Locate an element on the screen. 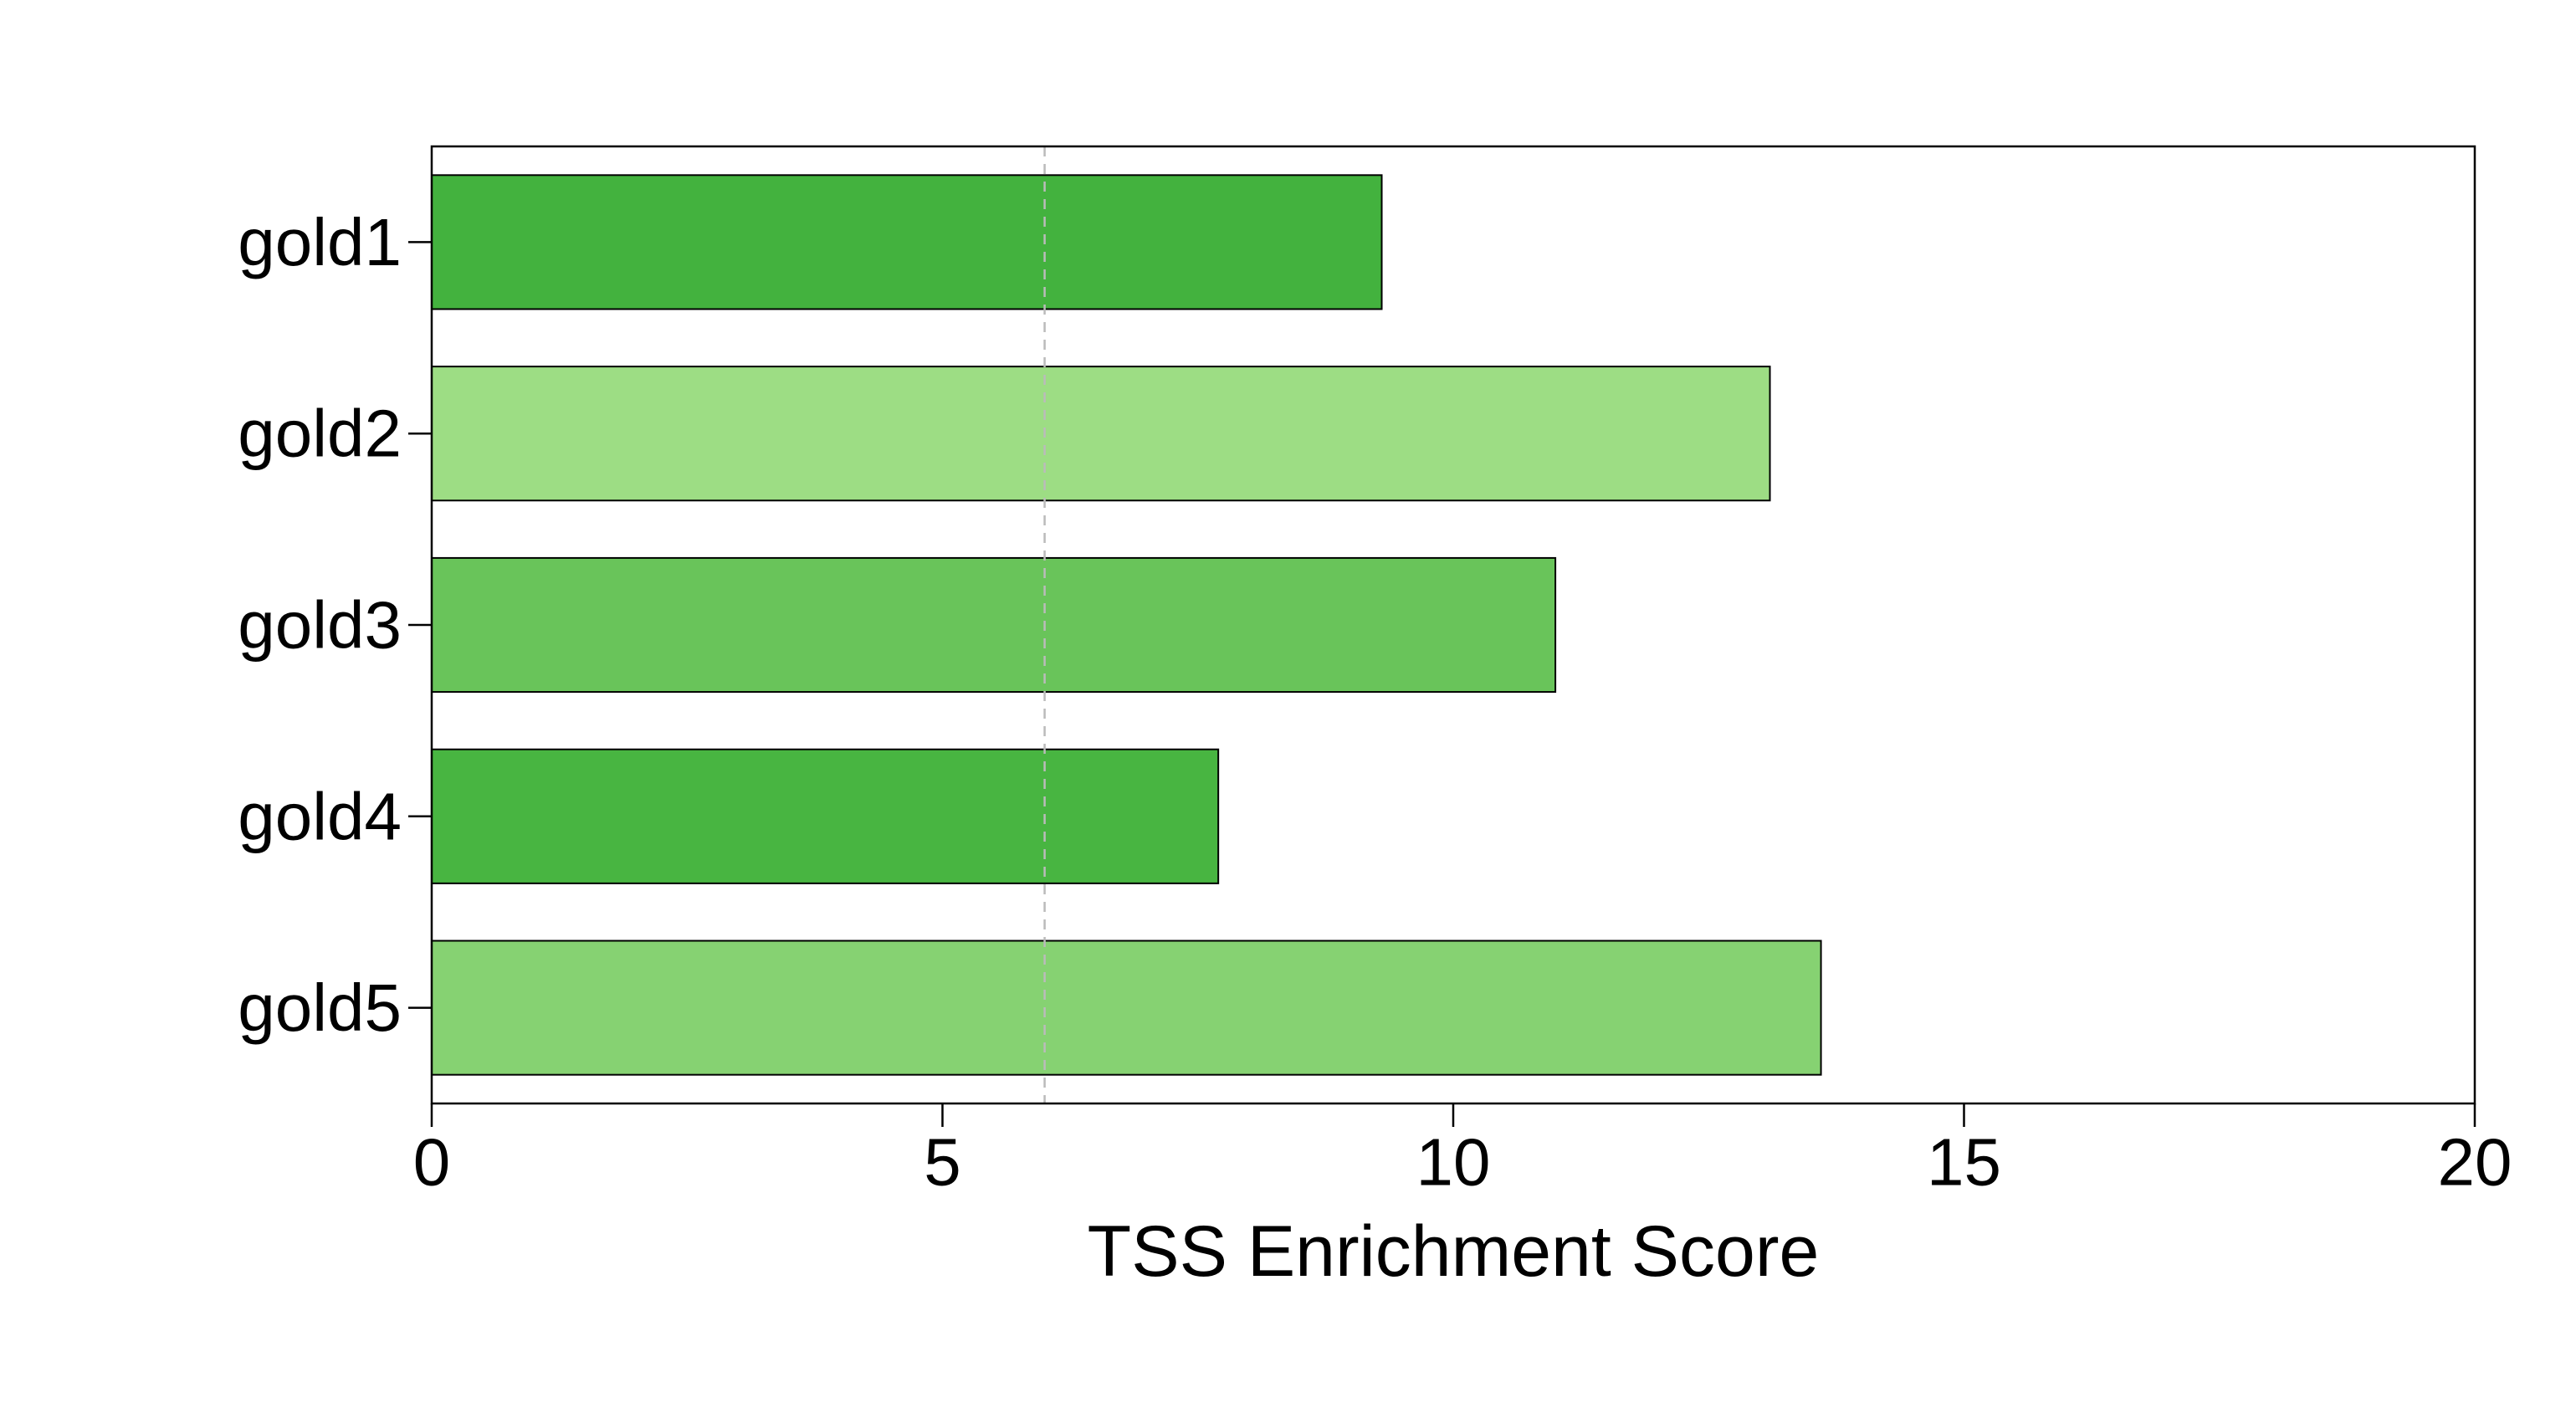 The width and height of the screenshot is (2576, 1408). bar-gold1 is located at coordinates (907, 242).